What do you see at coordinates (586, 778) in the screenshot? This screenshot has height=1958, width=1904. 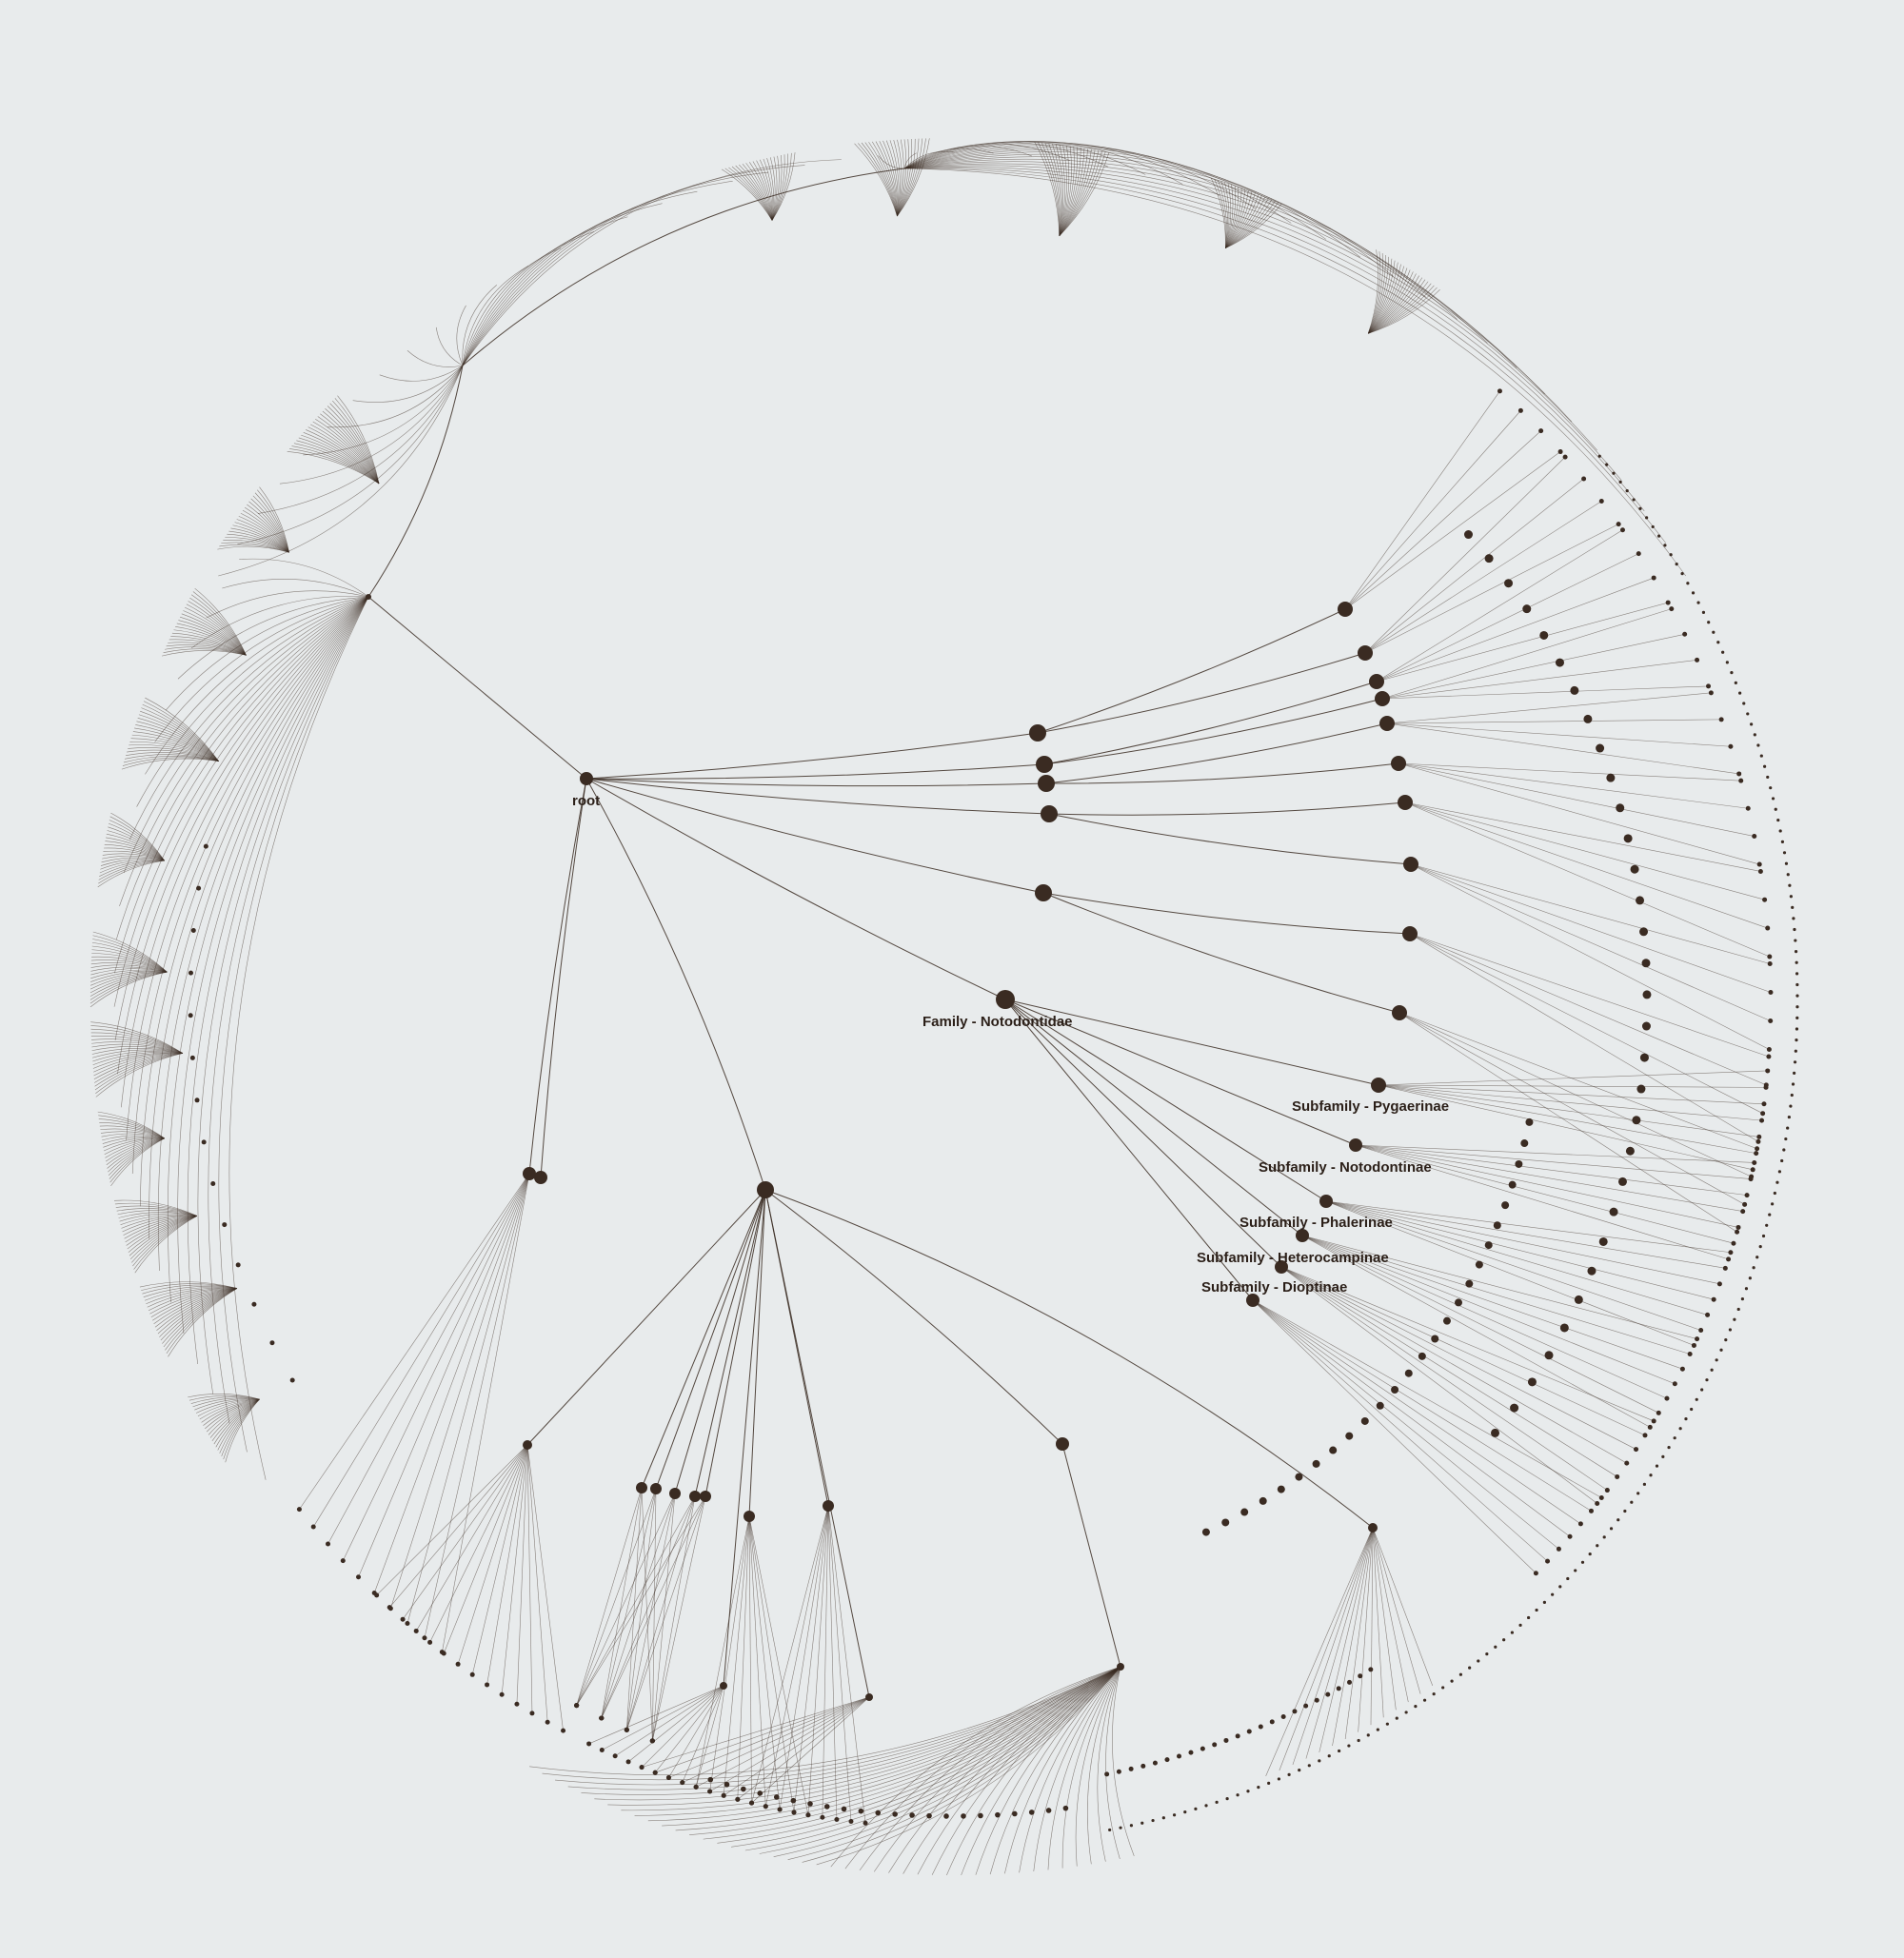 I see `root-node` at bounding box center [586, 778].